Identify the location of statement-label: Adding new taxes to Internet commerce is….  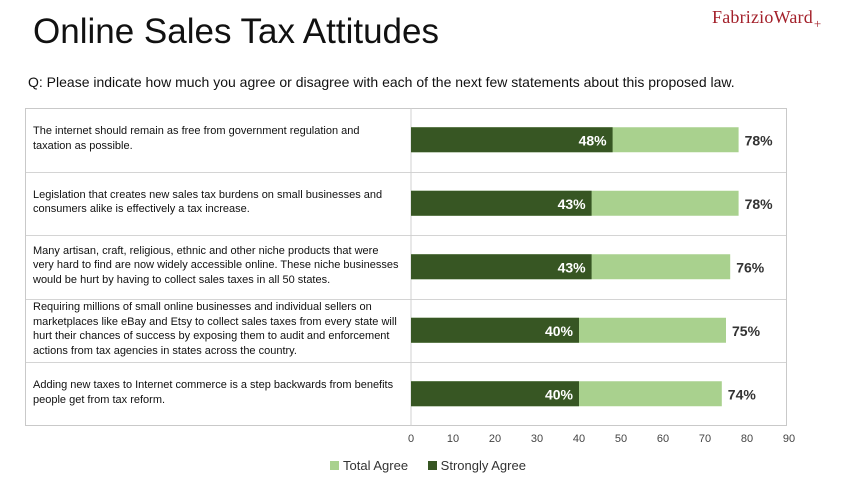
(213, 392).